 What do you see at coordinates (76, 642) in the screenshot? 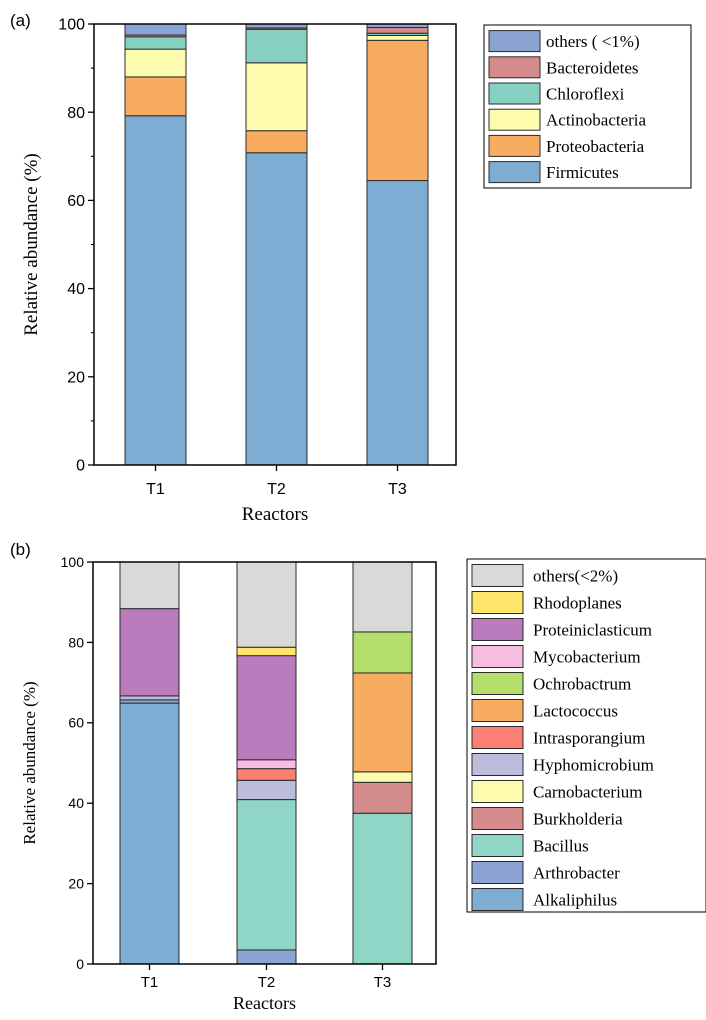
I see `y-tick-label: 80` at bounding box center [76, 642].